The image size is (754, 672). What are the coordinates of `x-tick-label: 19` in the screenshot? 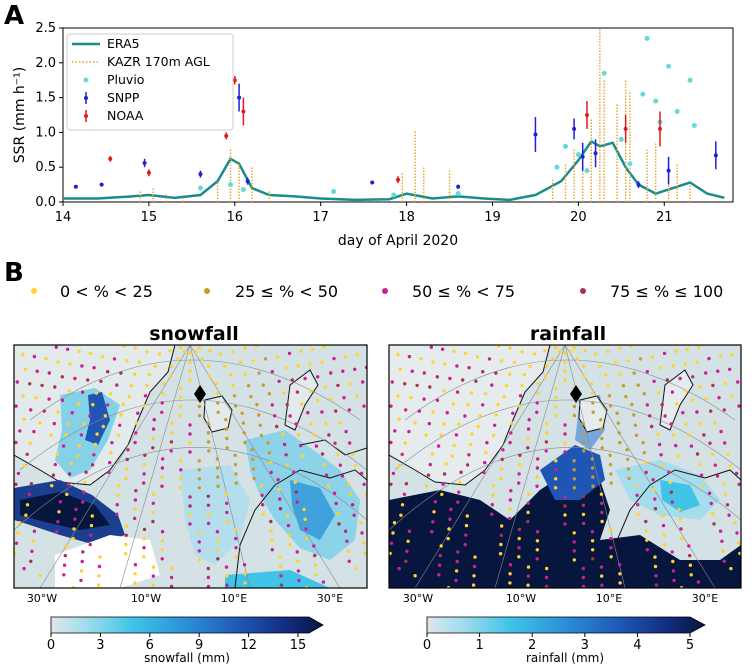 It's located at (492, 217).